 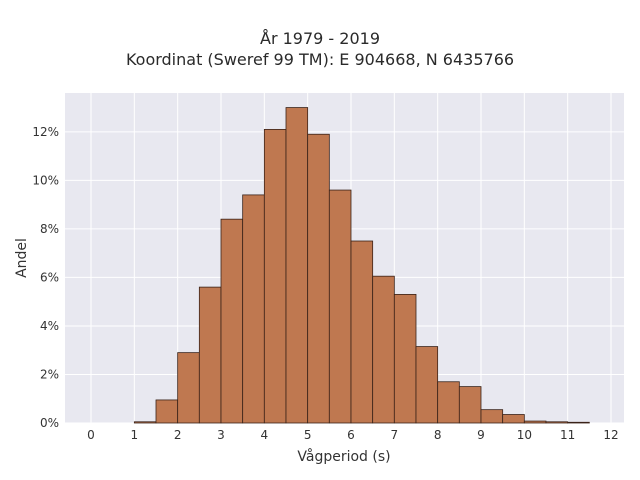 What do you see at coordinates (221, 435) in the screenshot?
I see `x-tick-label: 3` at bounding box center [221, 435].